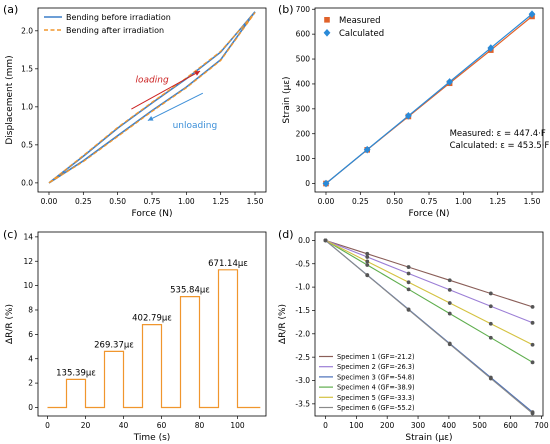 Image resolution: width=550 pixels, height=444 pixels. What do you see at coordinates (500, 146) in the screenshot?
I see `annotation-text-b-1: Calculated: ε = 453.5·F` at bounding box center [500, 146].